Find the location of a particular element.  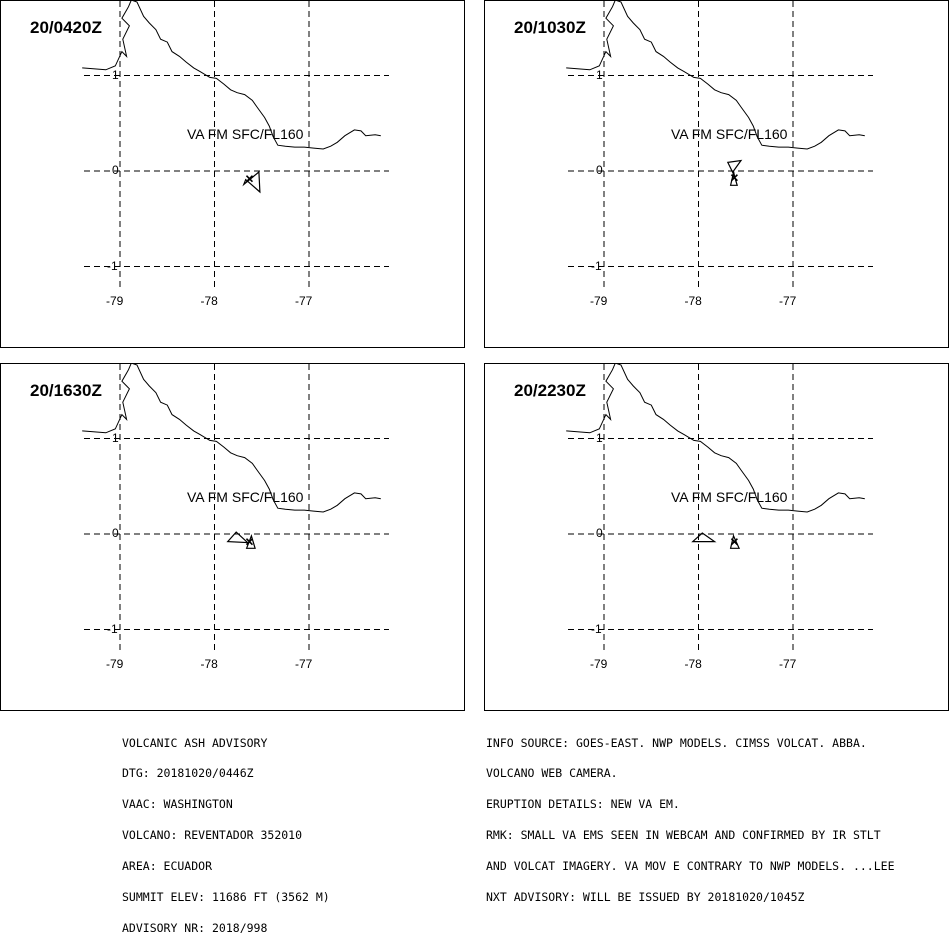

advisory-line: ADVISORY NR: 2018/998 is located at coordinates (195, 927).